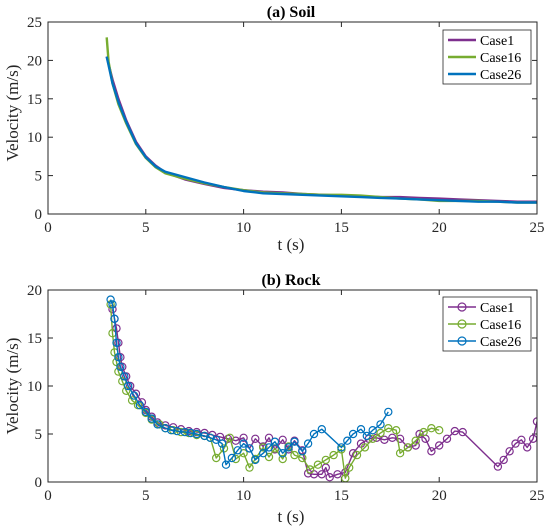  I want to click on legend-label: Case26, so click(500, 342).